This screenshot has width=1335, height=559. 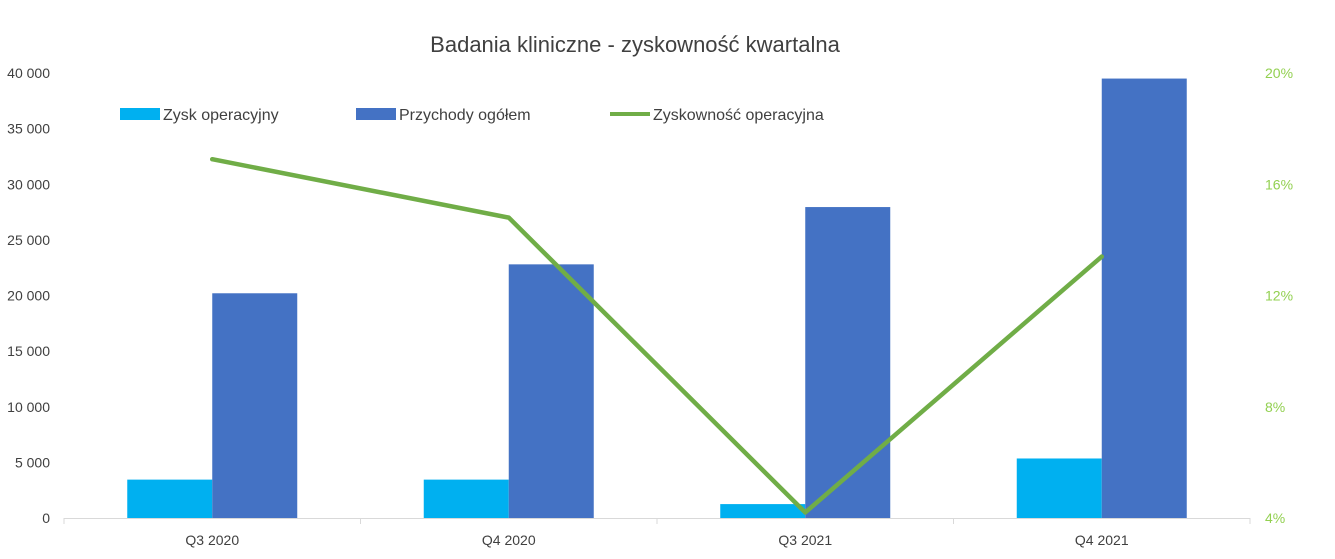 What do you see at coordinates (509, 540) in the screenshot?
I see `x-tick-label: Q4 2020` at bounding box center [509, 540].